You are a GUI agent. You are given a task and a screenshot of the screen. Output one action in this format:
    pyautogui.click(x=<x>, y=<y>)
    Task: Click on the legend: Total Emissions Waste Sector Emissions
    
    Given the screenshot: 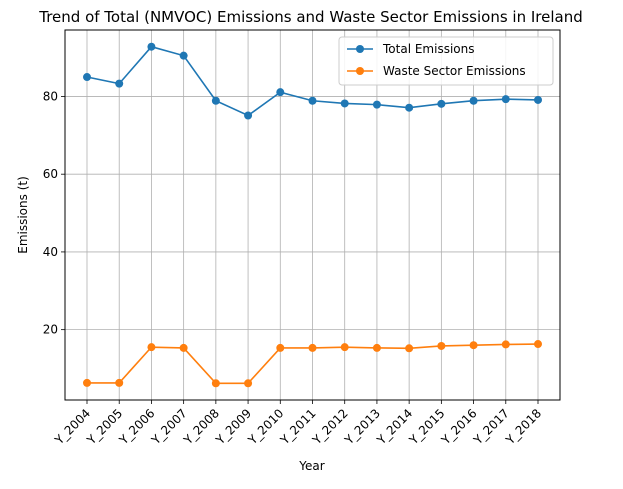 What is the action you would take?
    pyautogui.click(x=446, y=61)
    